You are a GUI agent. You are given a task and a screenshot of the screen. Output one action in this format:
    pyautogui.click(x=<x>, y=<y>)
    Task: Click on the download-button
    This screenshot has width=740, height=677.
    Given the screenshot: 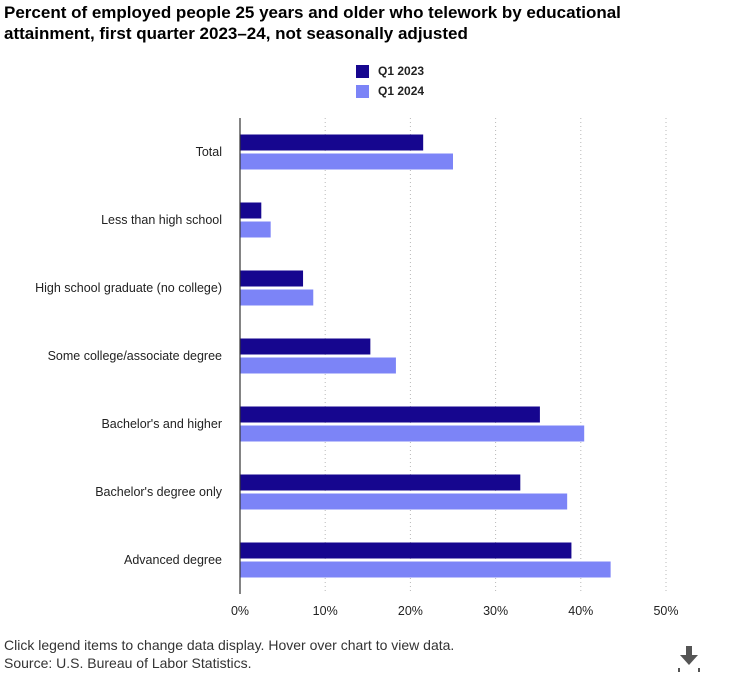 What is the action you would take?
    pyautogui.click(x=689, y=659)
    